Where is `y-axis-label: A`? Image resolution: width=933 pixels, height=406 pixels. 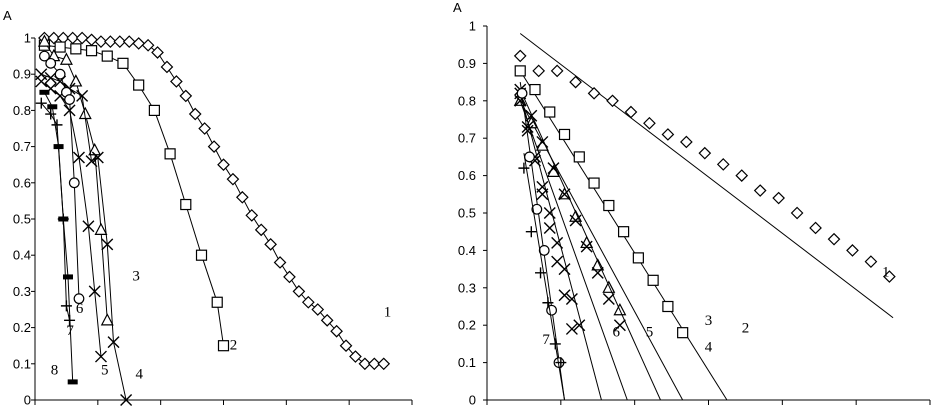 y-axis-label: A is located at coordinates (7, 15).